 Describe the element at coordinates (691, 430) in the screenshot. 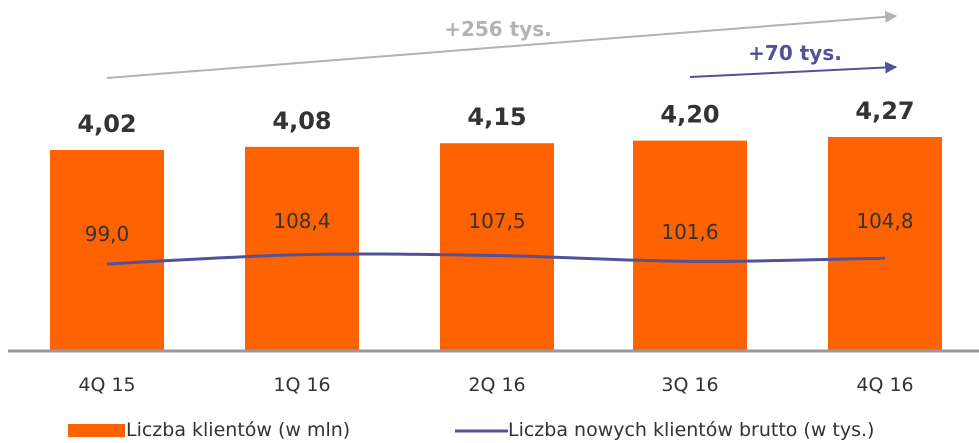

I see `legend-line-label: Liczba nowych klientów brutto (w tys.)` at that location.